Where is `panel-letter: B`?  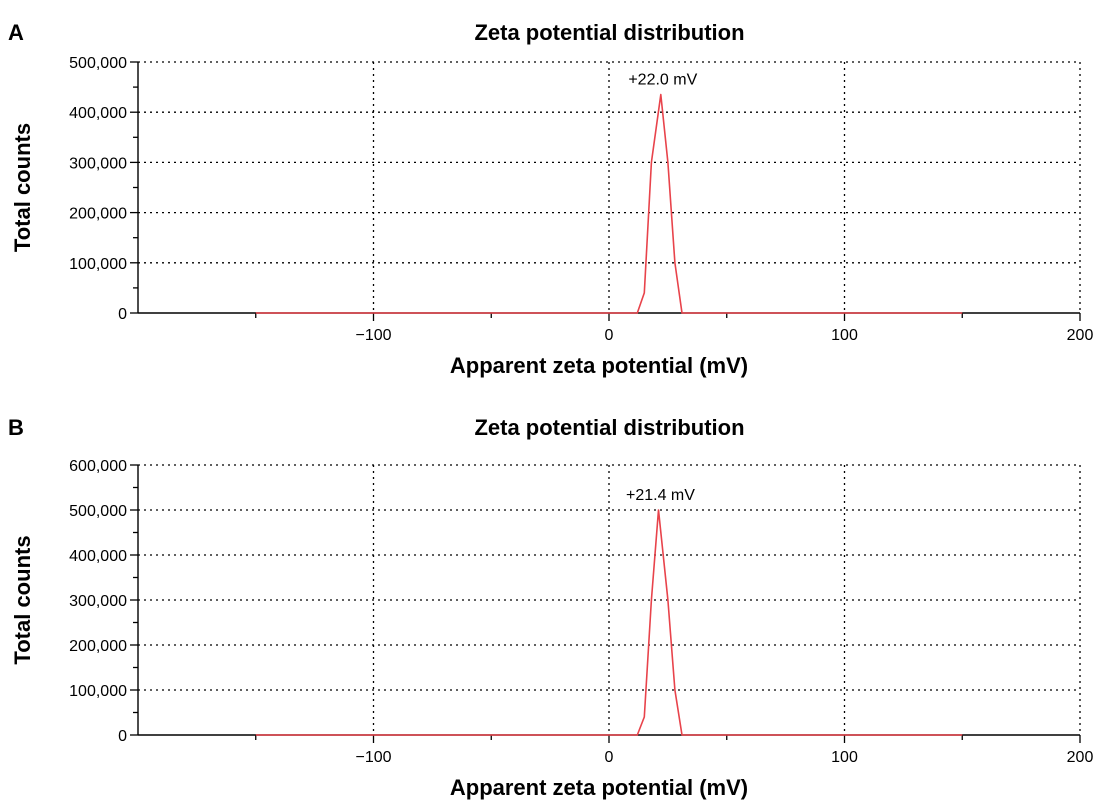
panel-letter: B is located at coordinates (16, 427).